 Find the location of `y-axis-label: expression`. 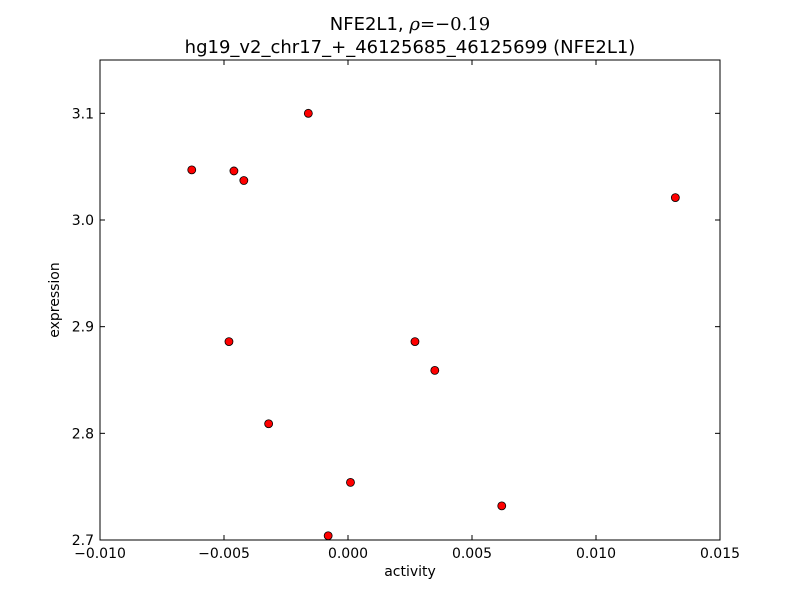

y-axis-label: expression is located at coordinates (55, 300).